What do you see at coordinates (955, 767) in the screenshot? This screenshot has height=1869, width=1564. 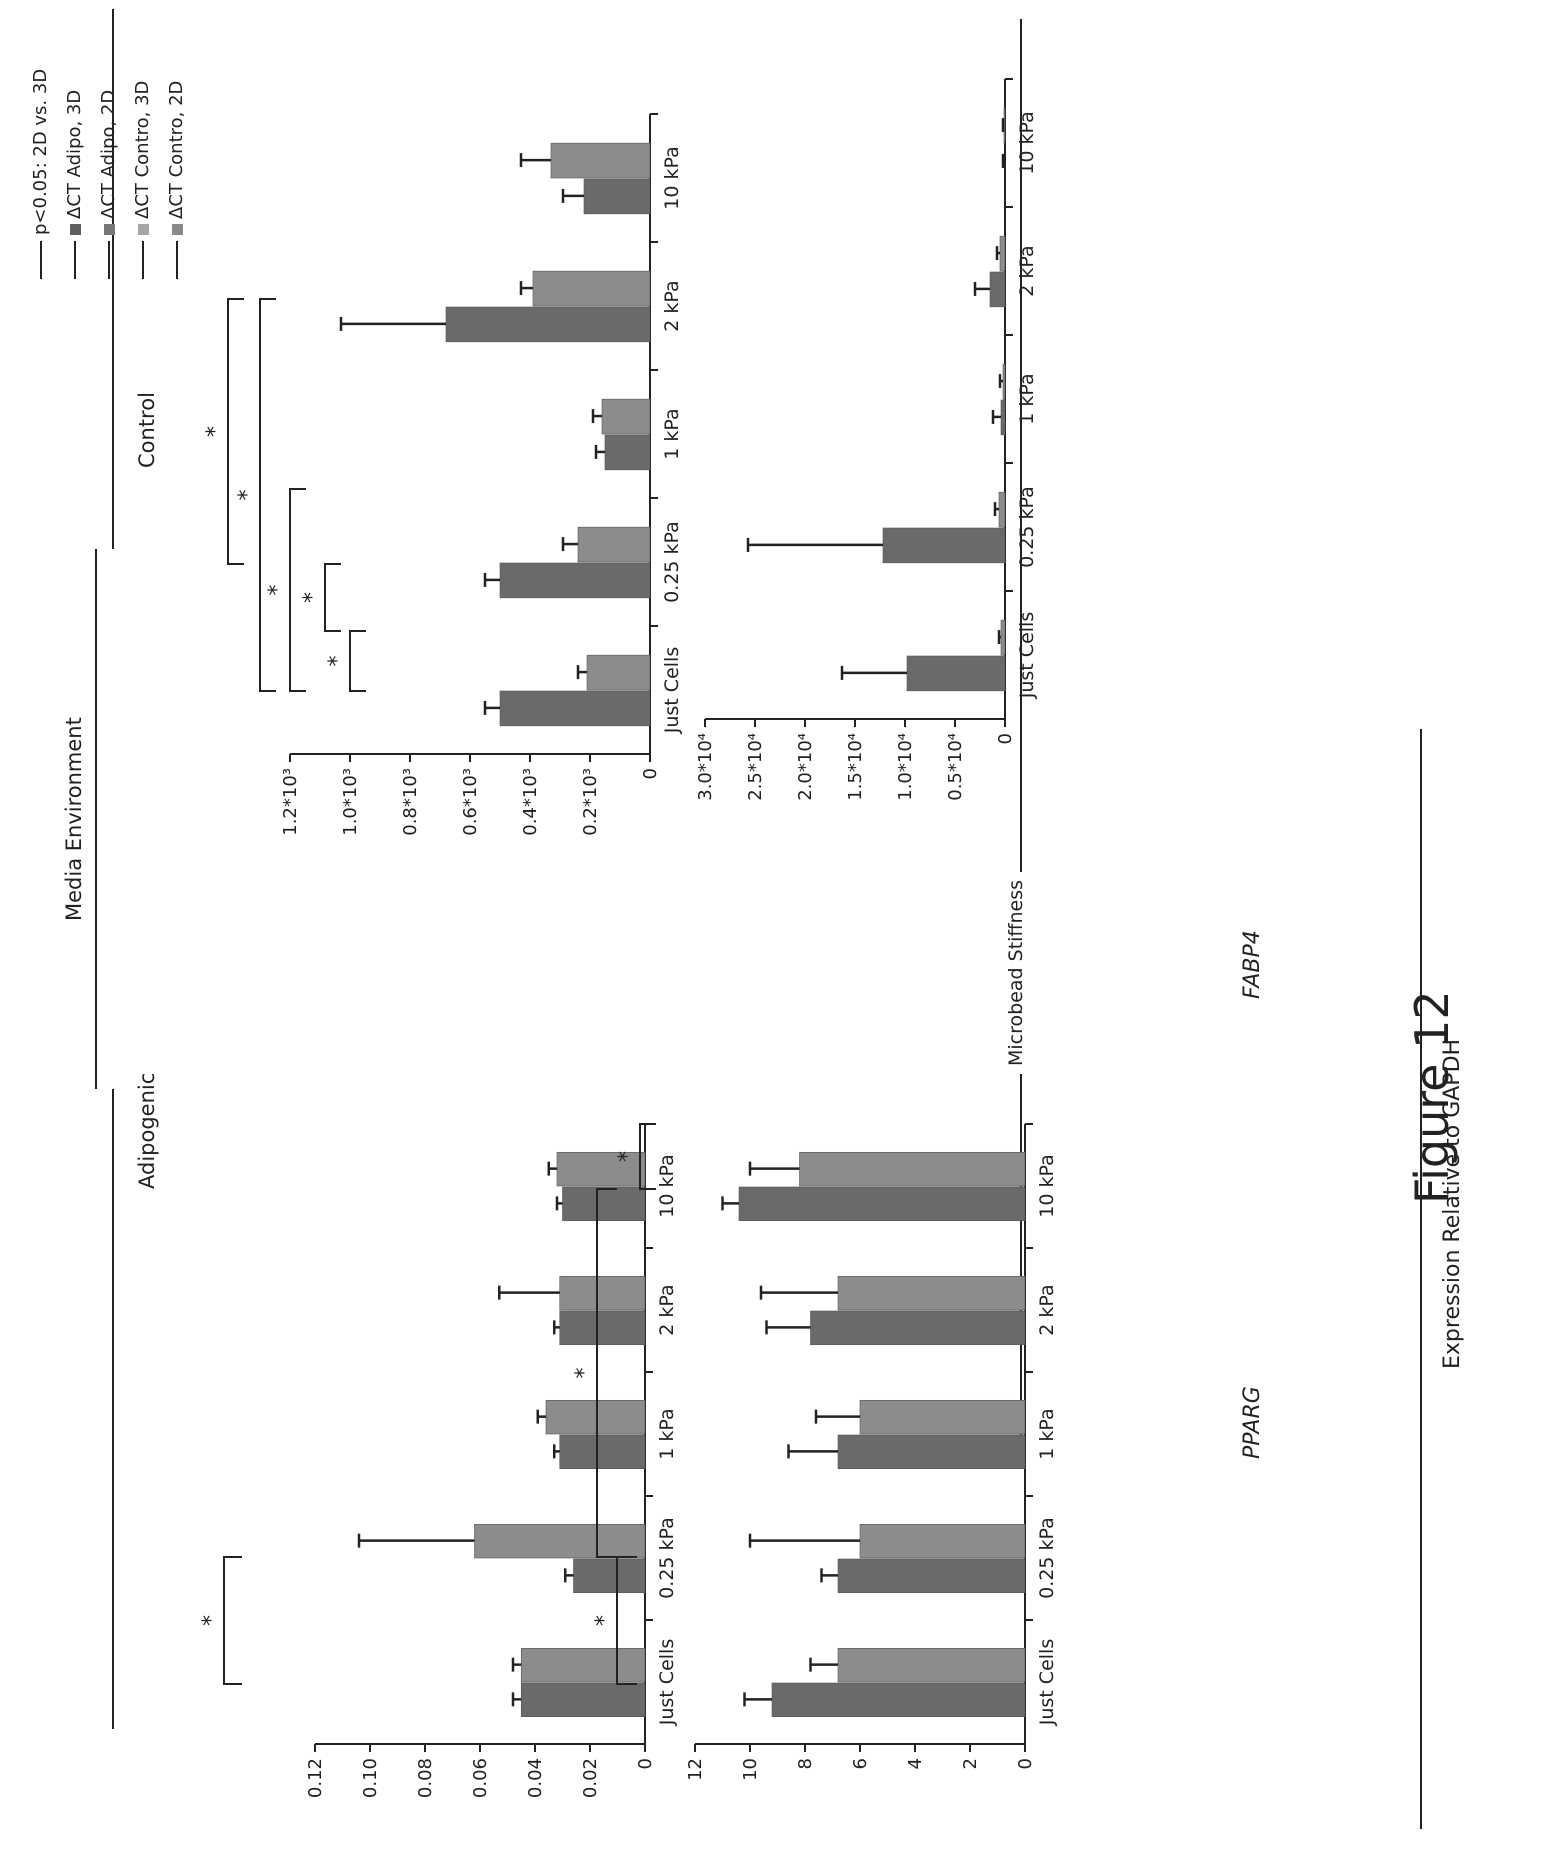 I see `fabp4-control-ytick-label: 0.5*10⁴` at bounding box center [955, 767].